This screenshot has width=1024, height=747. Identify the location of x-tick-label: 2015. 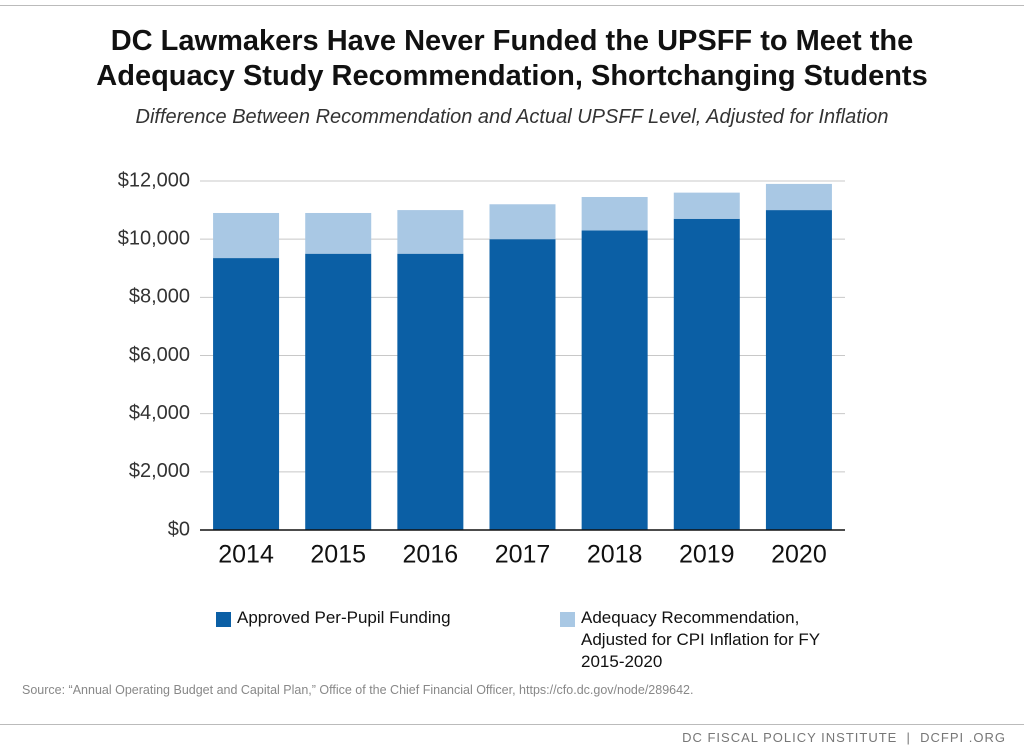
(338, 555).